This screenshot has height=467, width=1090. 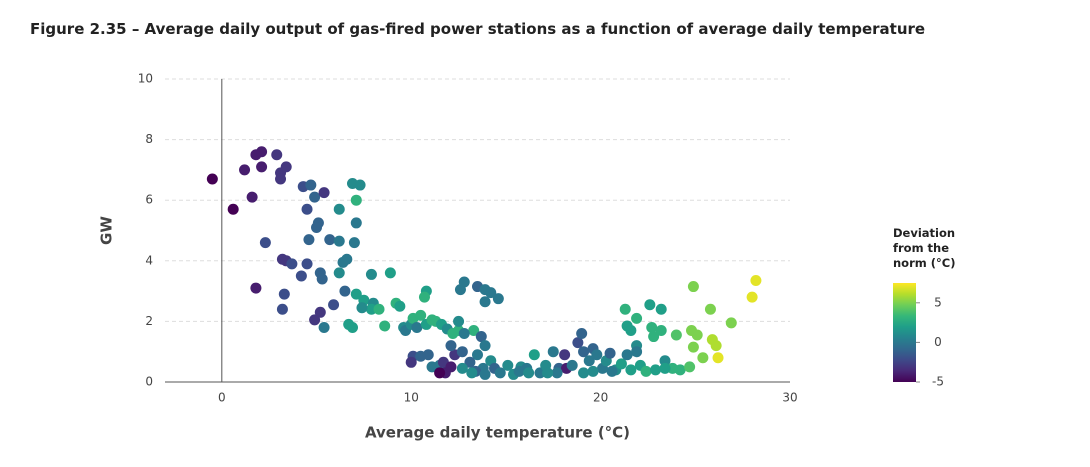 I want to click on y-tick-label: 4, so click(x=149, y=260).